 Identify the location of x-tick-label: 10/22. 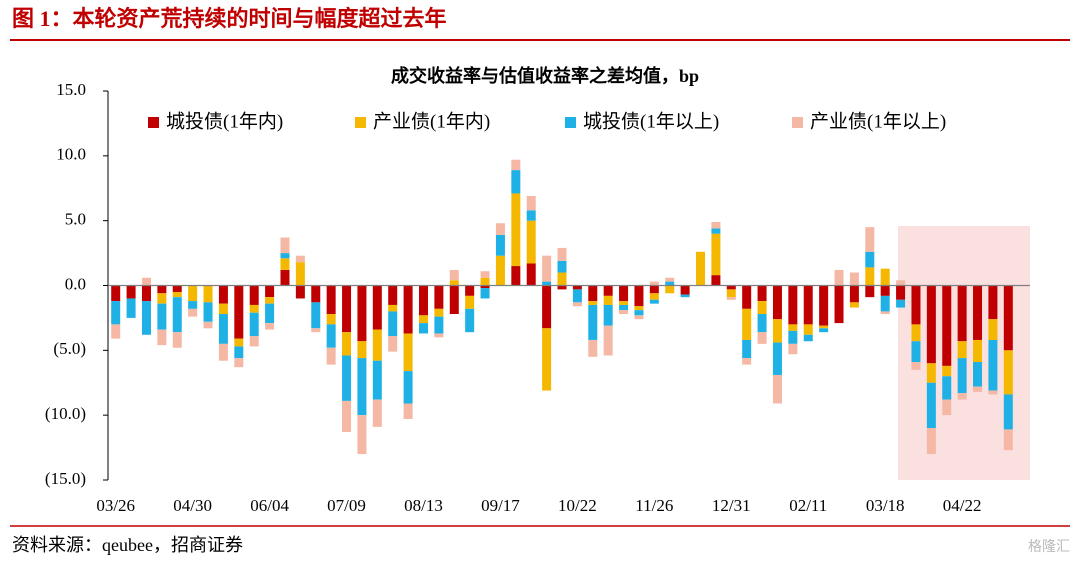
(577, 505).